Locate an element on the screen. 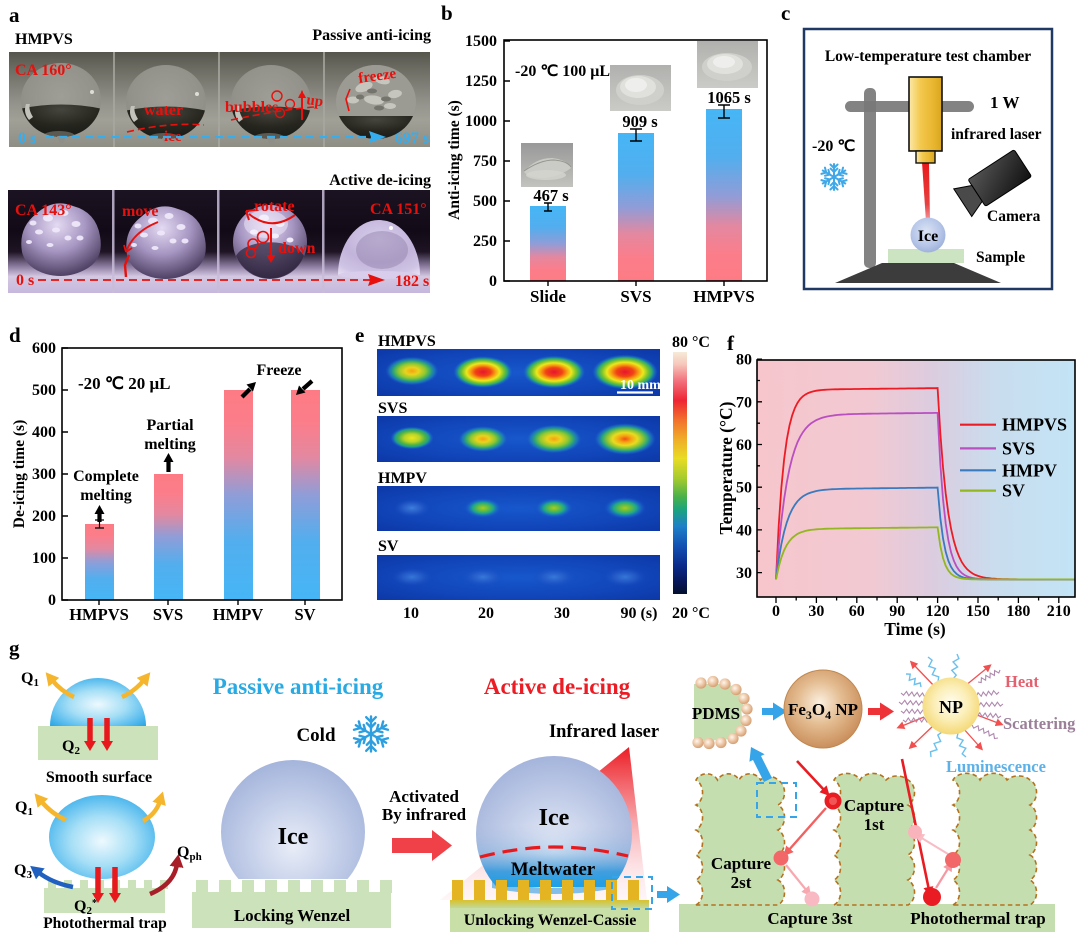  svg-text: Passive anti-icing is located at coordinates (298, 686).